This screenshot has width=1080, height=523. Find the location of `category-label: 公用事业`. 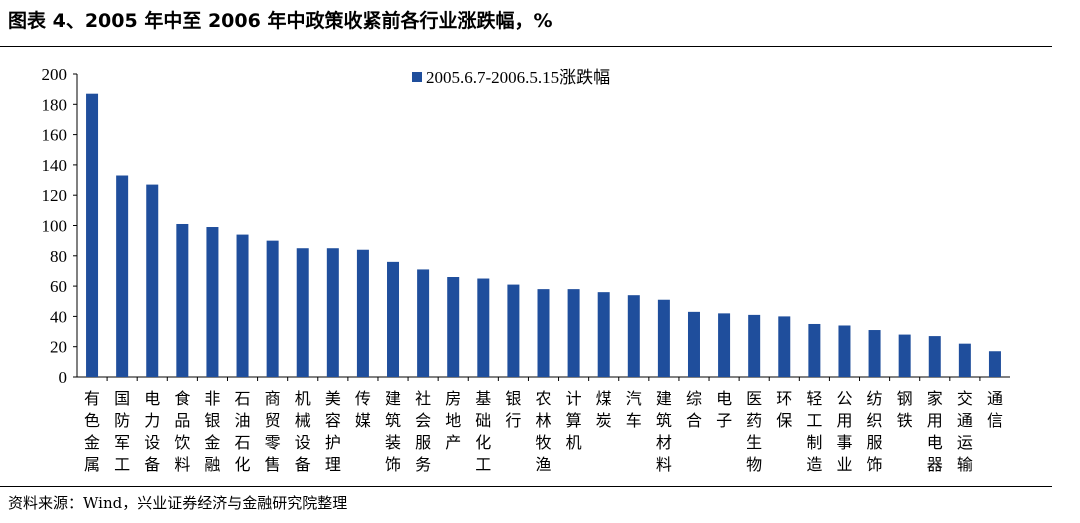

category-label: 公用事业 is located at coordinates (844, 431).